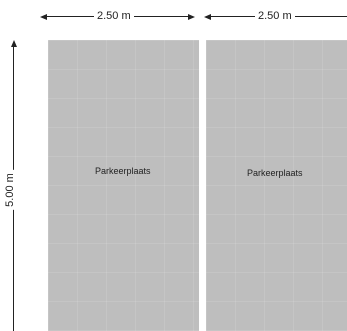  What do you see at coordinates (275, 16) in the screenshot?
I see `dimension-label-top-right: 2.50 m` at bounding box center [275, 16].